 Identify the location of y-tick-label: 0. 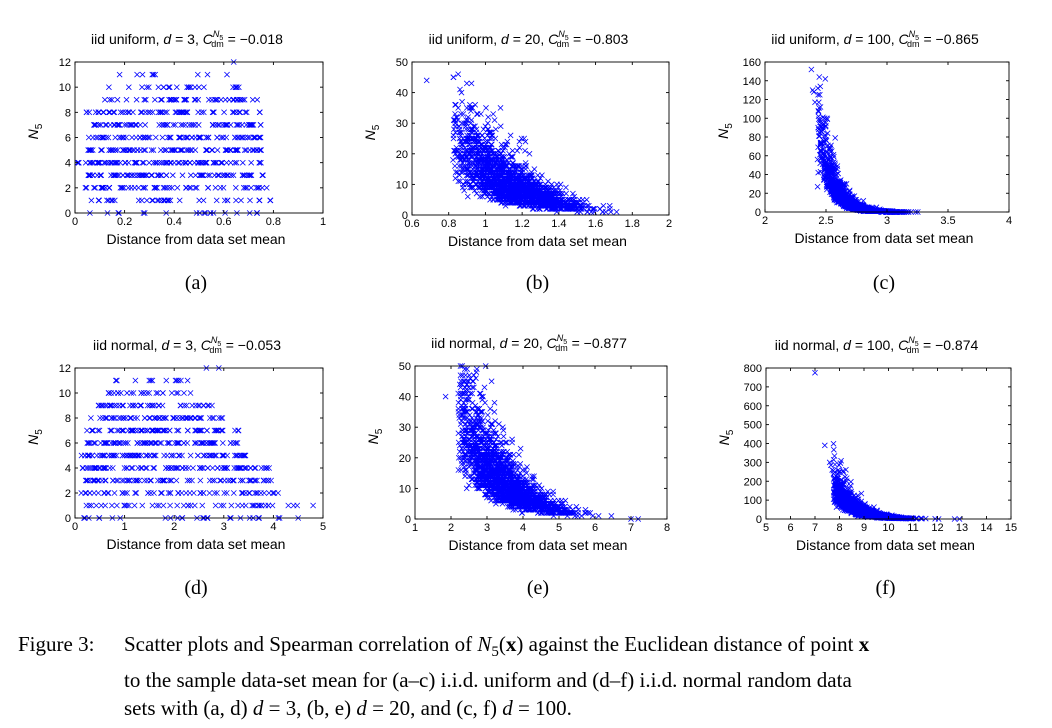
(758, 213).